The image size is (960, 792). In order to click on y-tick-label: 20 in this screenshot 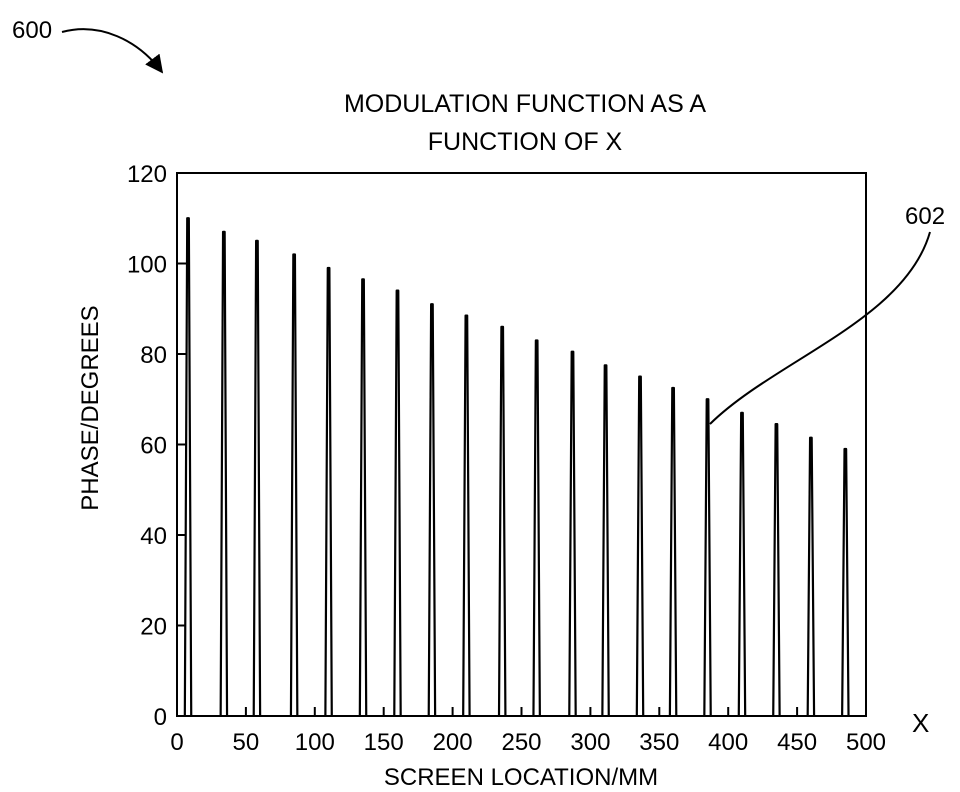, I will do `click(153, 627)`.